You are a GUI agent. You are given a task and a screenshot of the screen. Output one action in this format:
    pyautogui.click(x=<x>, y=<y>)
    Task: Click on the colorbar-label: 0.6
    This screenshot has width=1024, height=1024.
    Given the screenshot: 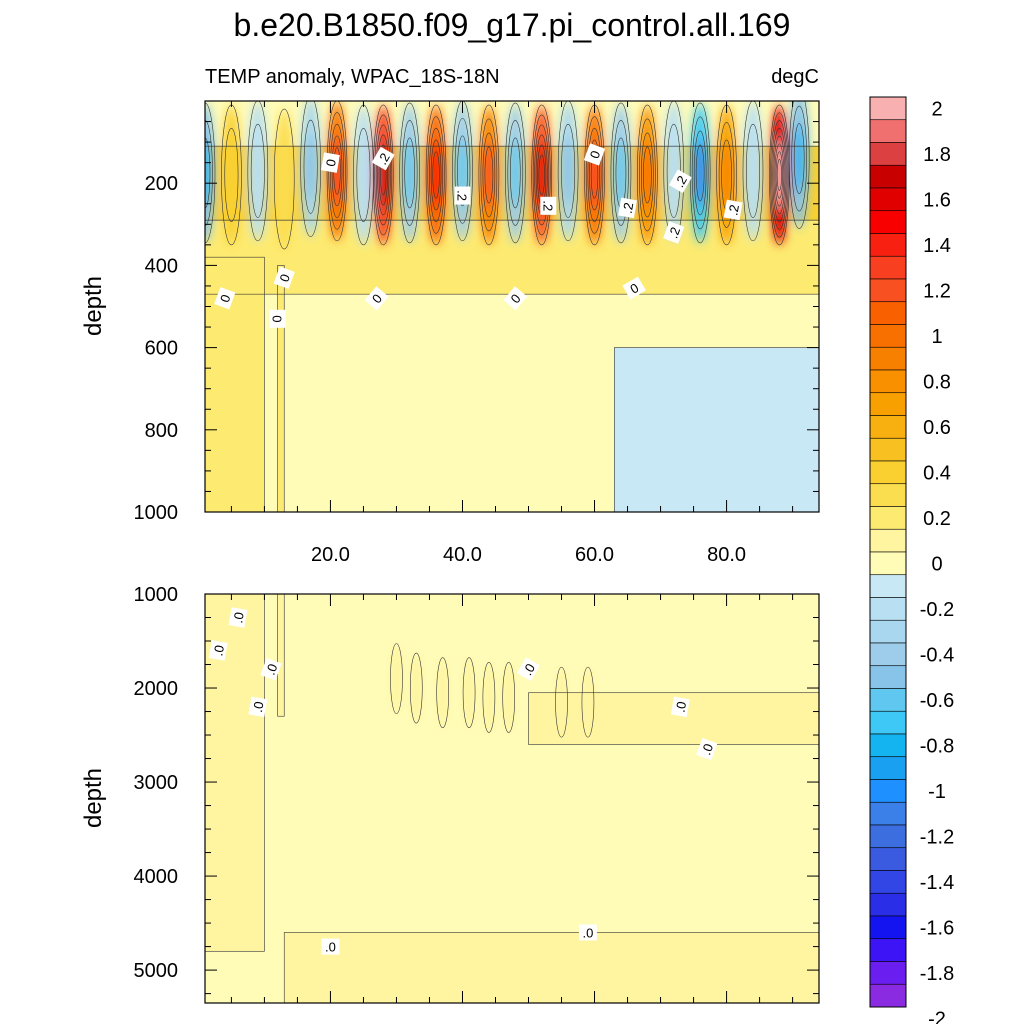 What is the action you would take?
    pyautogui.click(x=937, y=428)
    